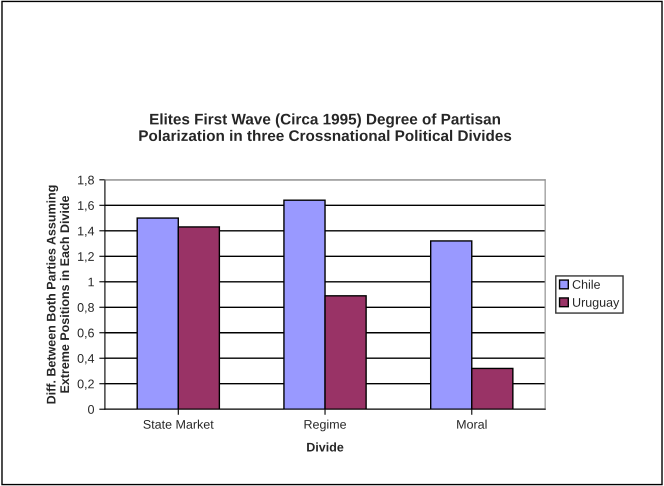 The image size is (664, 486). Describe the element at coordinates (91, 409) in the screenshot. I see `y-tick-label: 0` at that location.